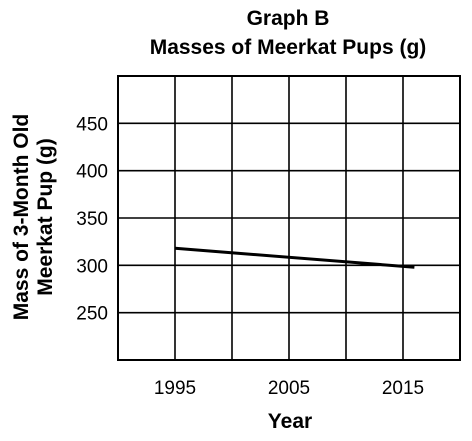 The height and width of the screenshot is (441, 472). What do you see at coordinates (92, 314) in the screenshot?
I see `y-tick-label: 250` at bounding box center [92, 314].